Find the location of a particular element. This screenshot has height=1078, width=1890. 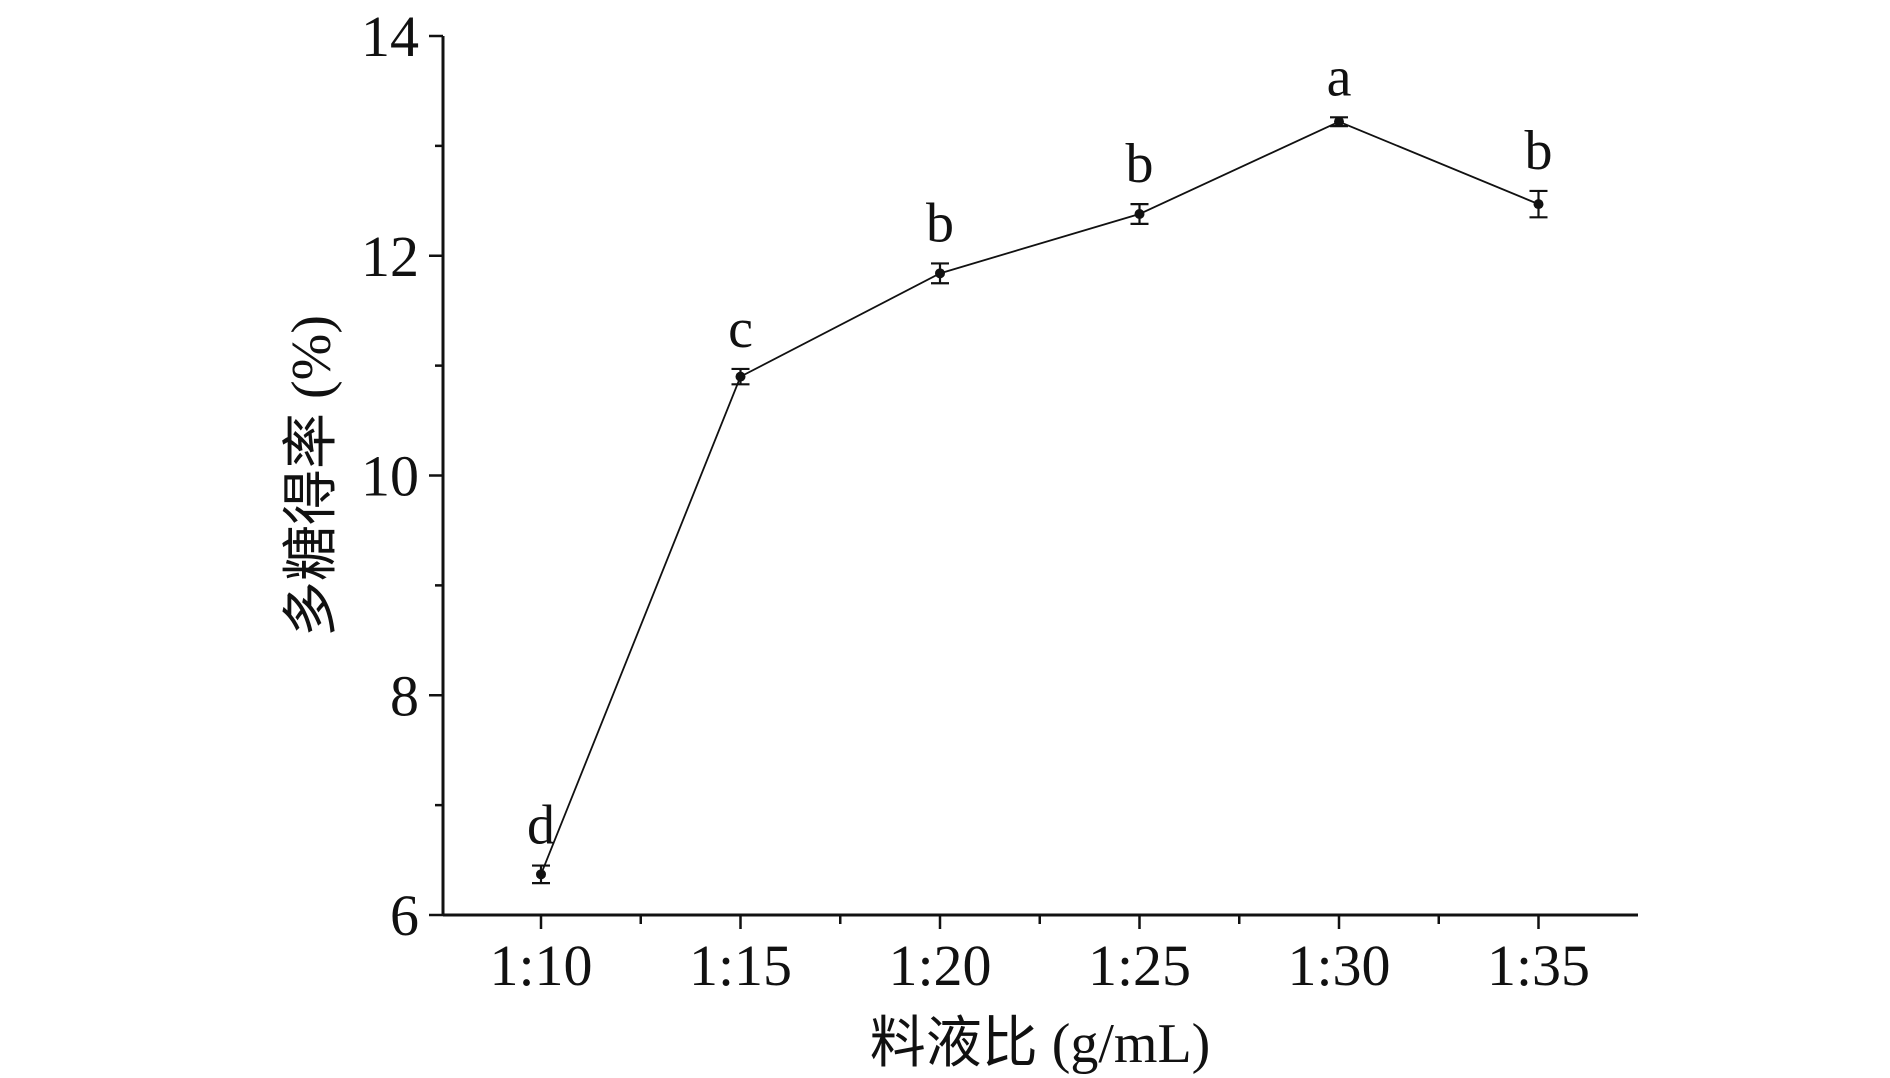

x-axis-title: 料液比 (g/mL) is located at coordinates (1040, 1044).